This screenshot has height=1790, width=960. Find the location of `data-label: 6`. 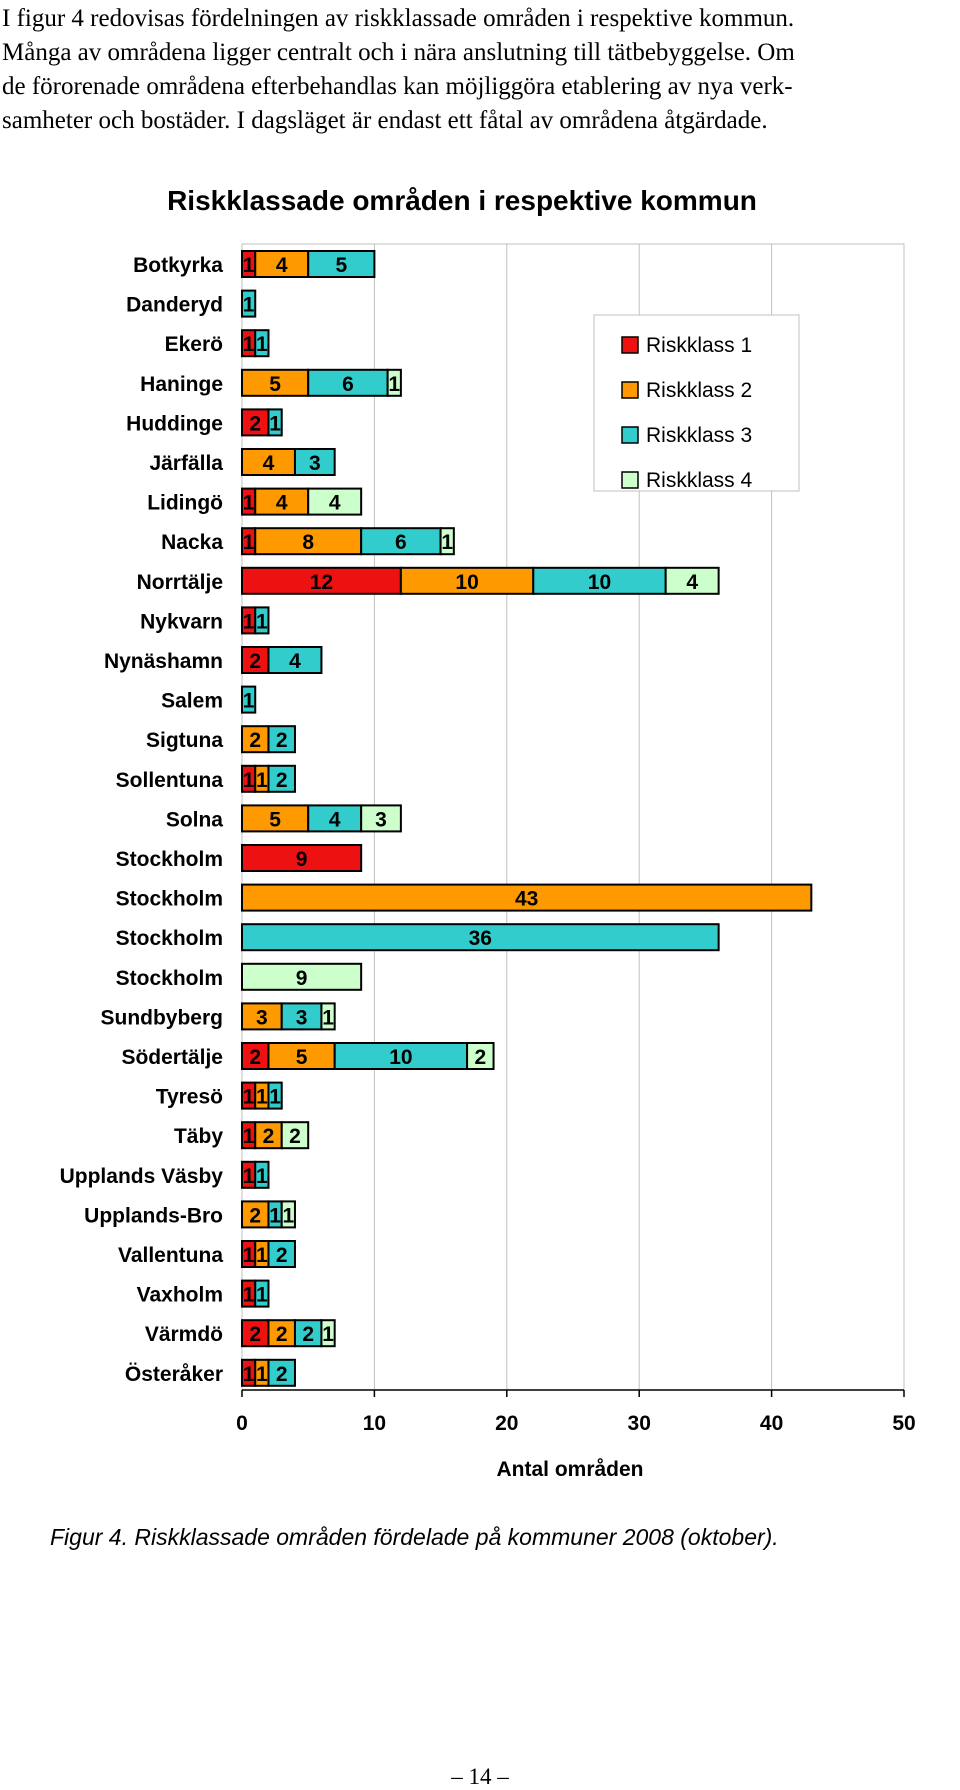

data-label: 6 is located at coordinates (401, 542).